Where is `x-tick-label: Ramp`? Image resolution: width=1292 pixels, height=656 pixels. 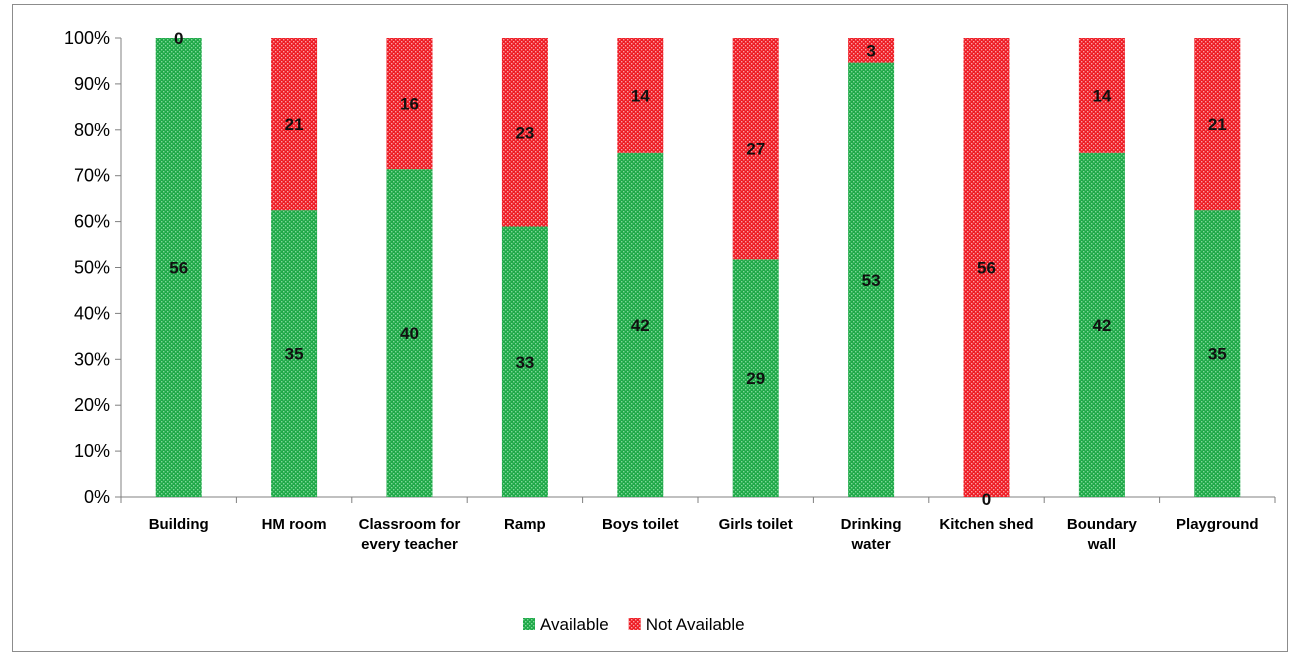
x-tick-label: Ramp is located at coordinates (525, 524).